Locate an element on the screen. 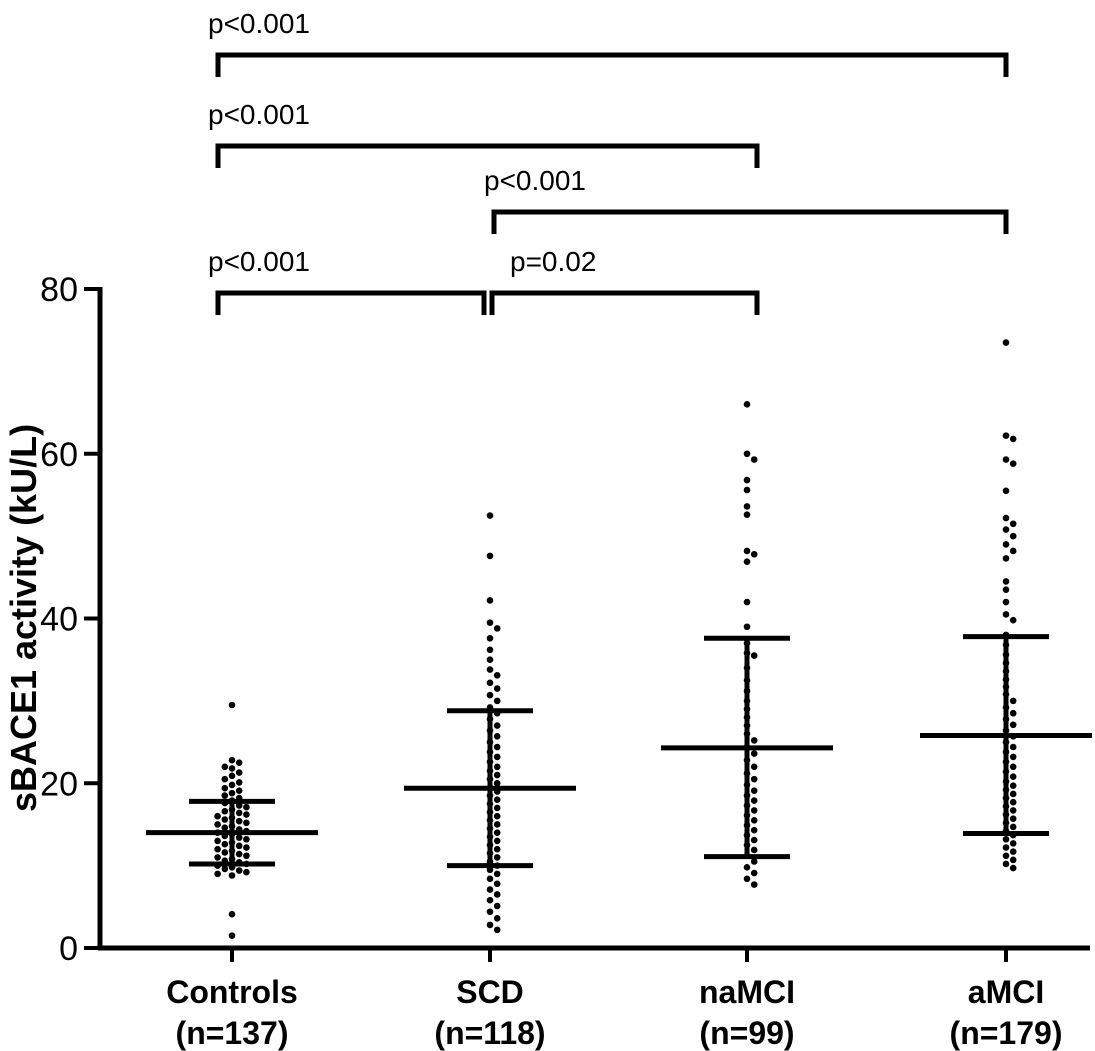 The height and width of the screenshot is (1051, 1095). x-label-Controls: Controls is located at coordinates (232, 992).